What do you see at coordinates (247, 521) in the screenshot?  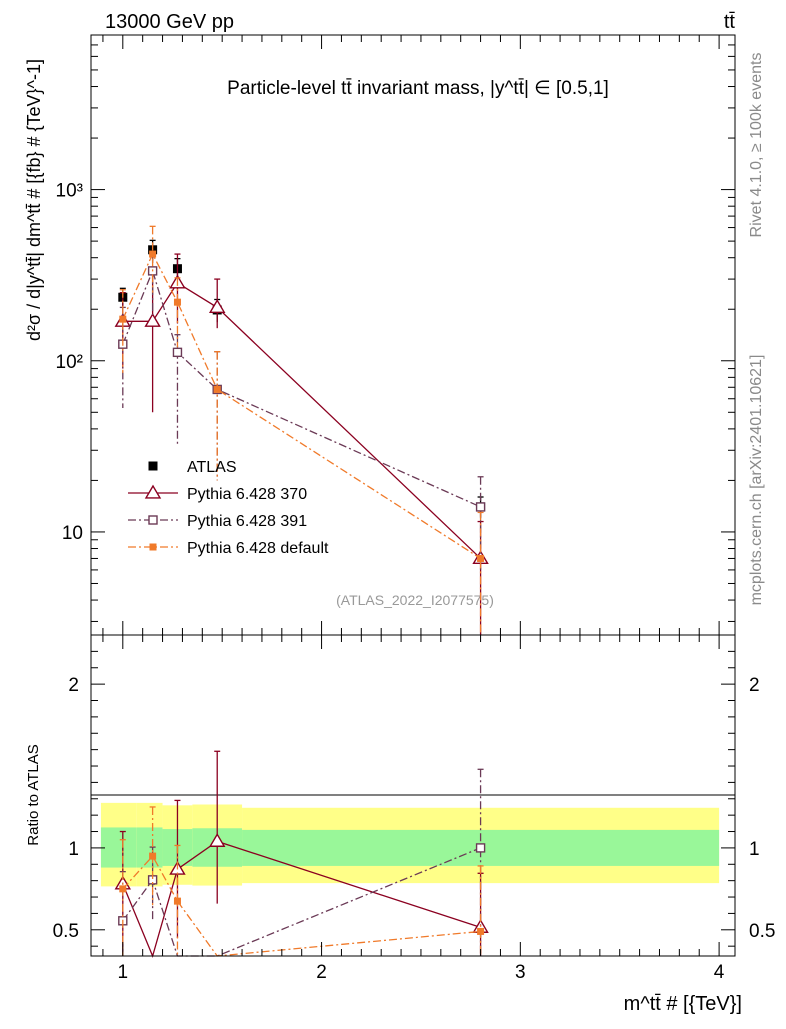 I see `legend-label-pythia-6-428-391: Pythia 6.428 391` at bounding box center [247, 521].